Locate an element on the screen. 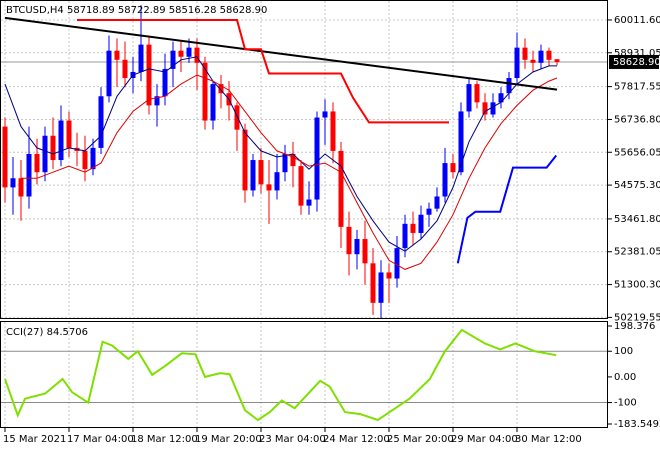  y-tick-label: 57817.55 is located at coordinates (637, 87).